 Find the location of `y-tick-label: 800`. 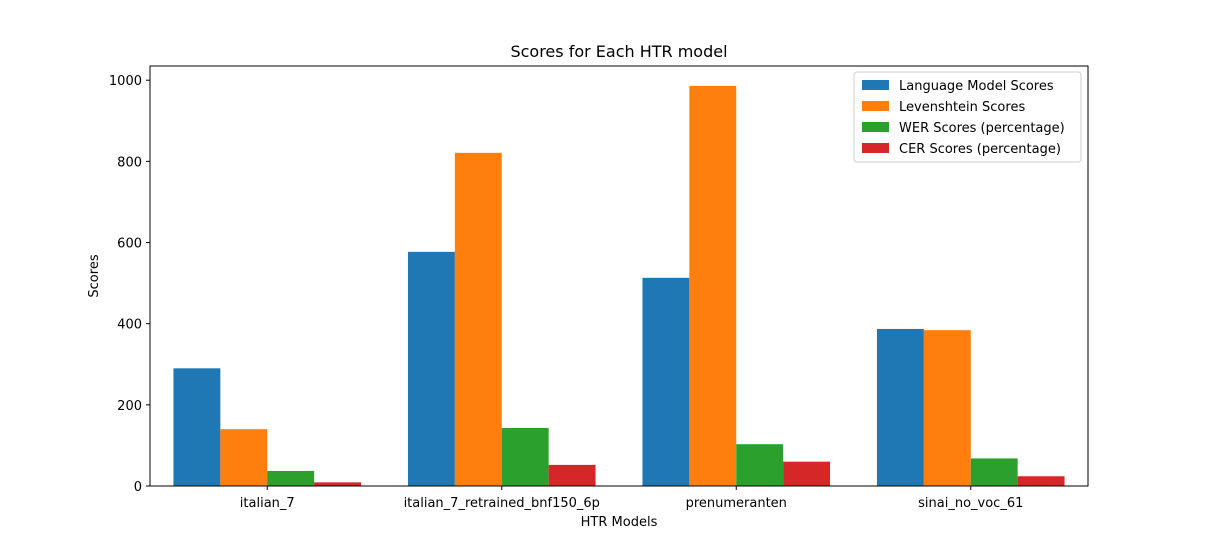

y-tick-label: 800 is located at coordinates (129, 162).